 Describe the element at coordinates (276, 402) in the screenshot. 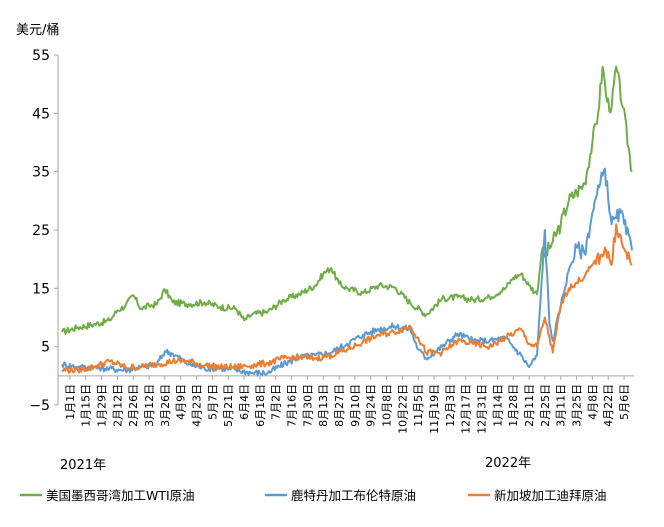

I see `x-tick-label: 7月2日` at that location.